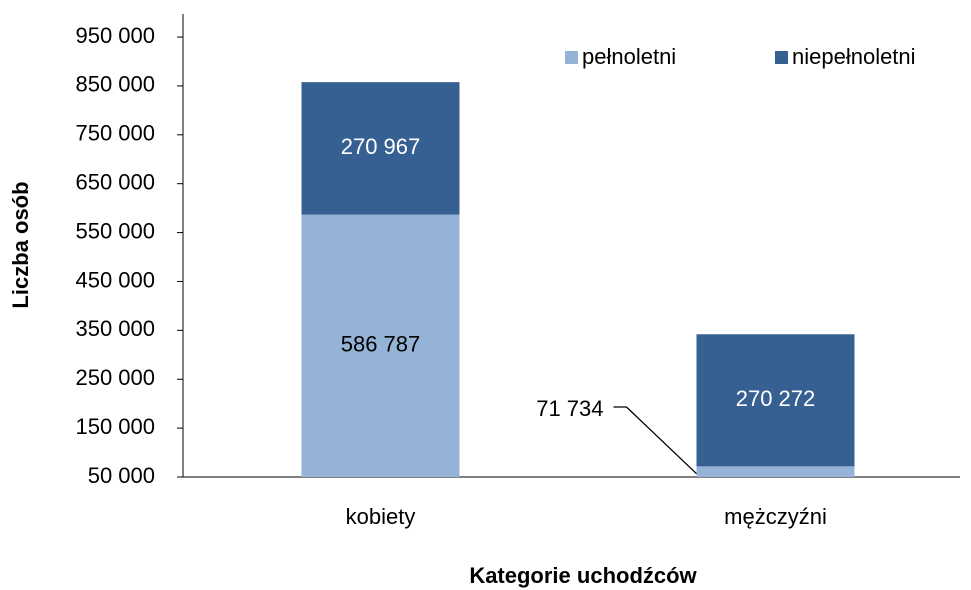 The height and width of the screenshot is (590, 971). I want to click on data-label: 270 272, so click(776, 398).